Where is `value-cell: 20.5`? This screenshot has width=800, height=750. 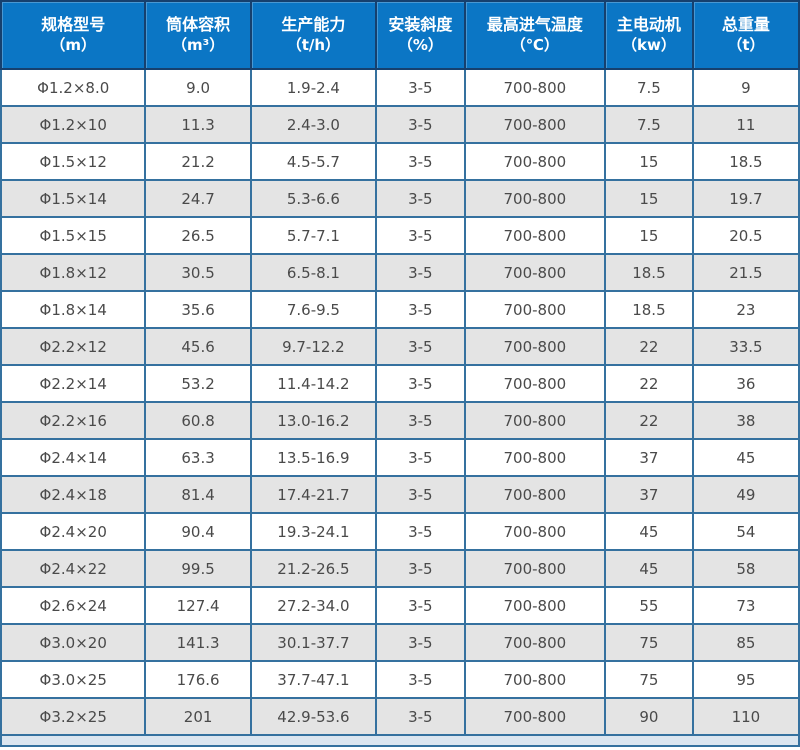
value-cell: 20.5 is located at coordinates (745, 235).